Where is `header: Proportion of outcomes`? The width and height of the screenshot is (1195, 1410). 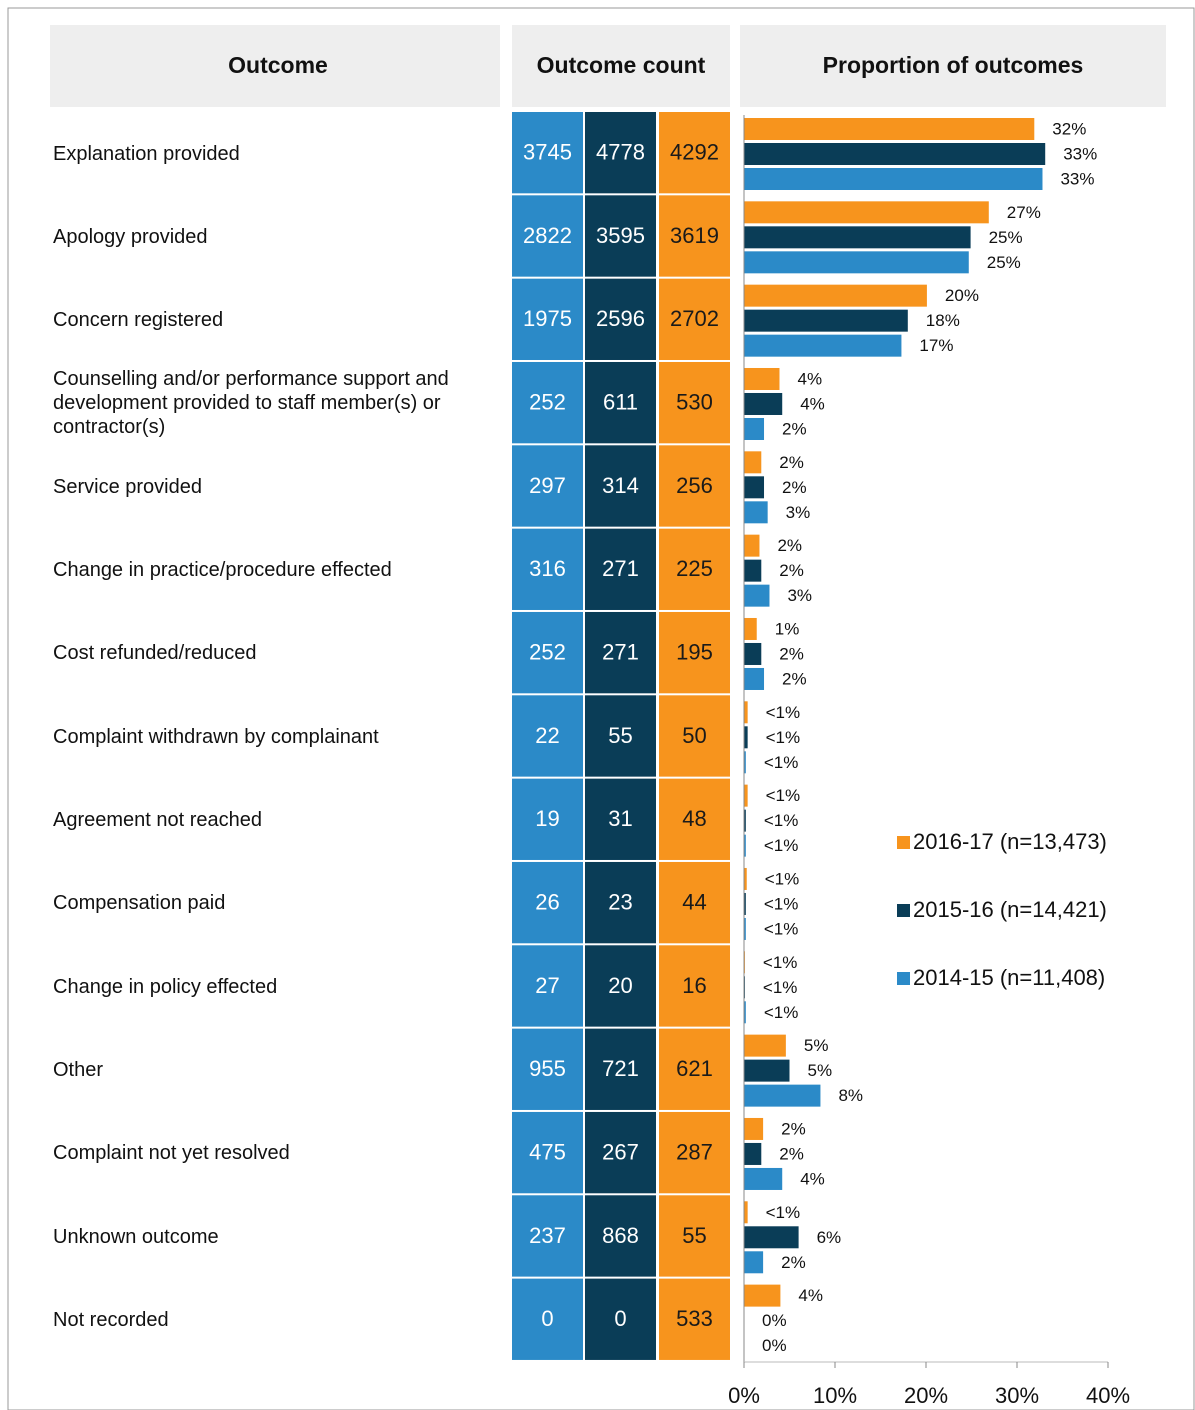
header: Proportion of outcomes is located at coordinates (953, 65).